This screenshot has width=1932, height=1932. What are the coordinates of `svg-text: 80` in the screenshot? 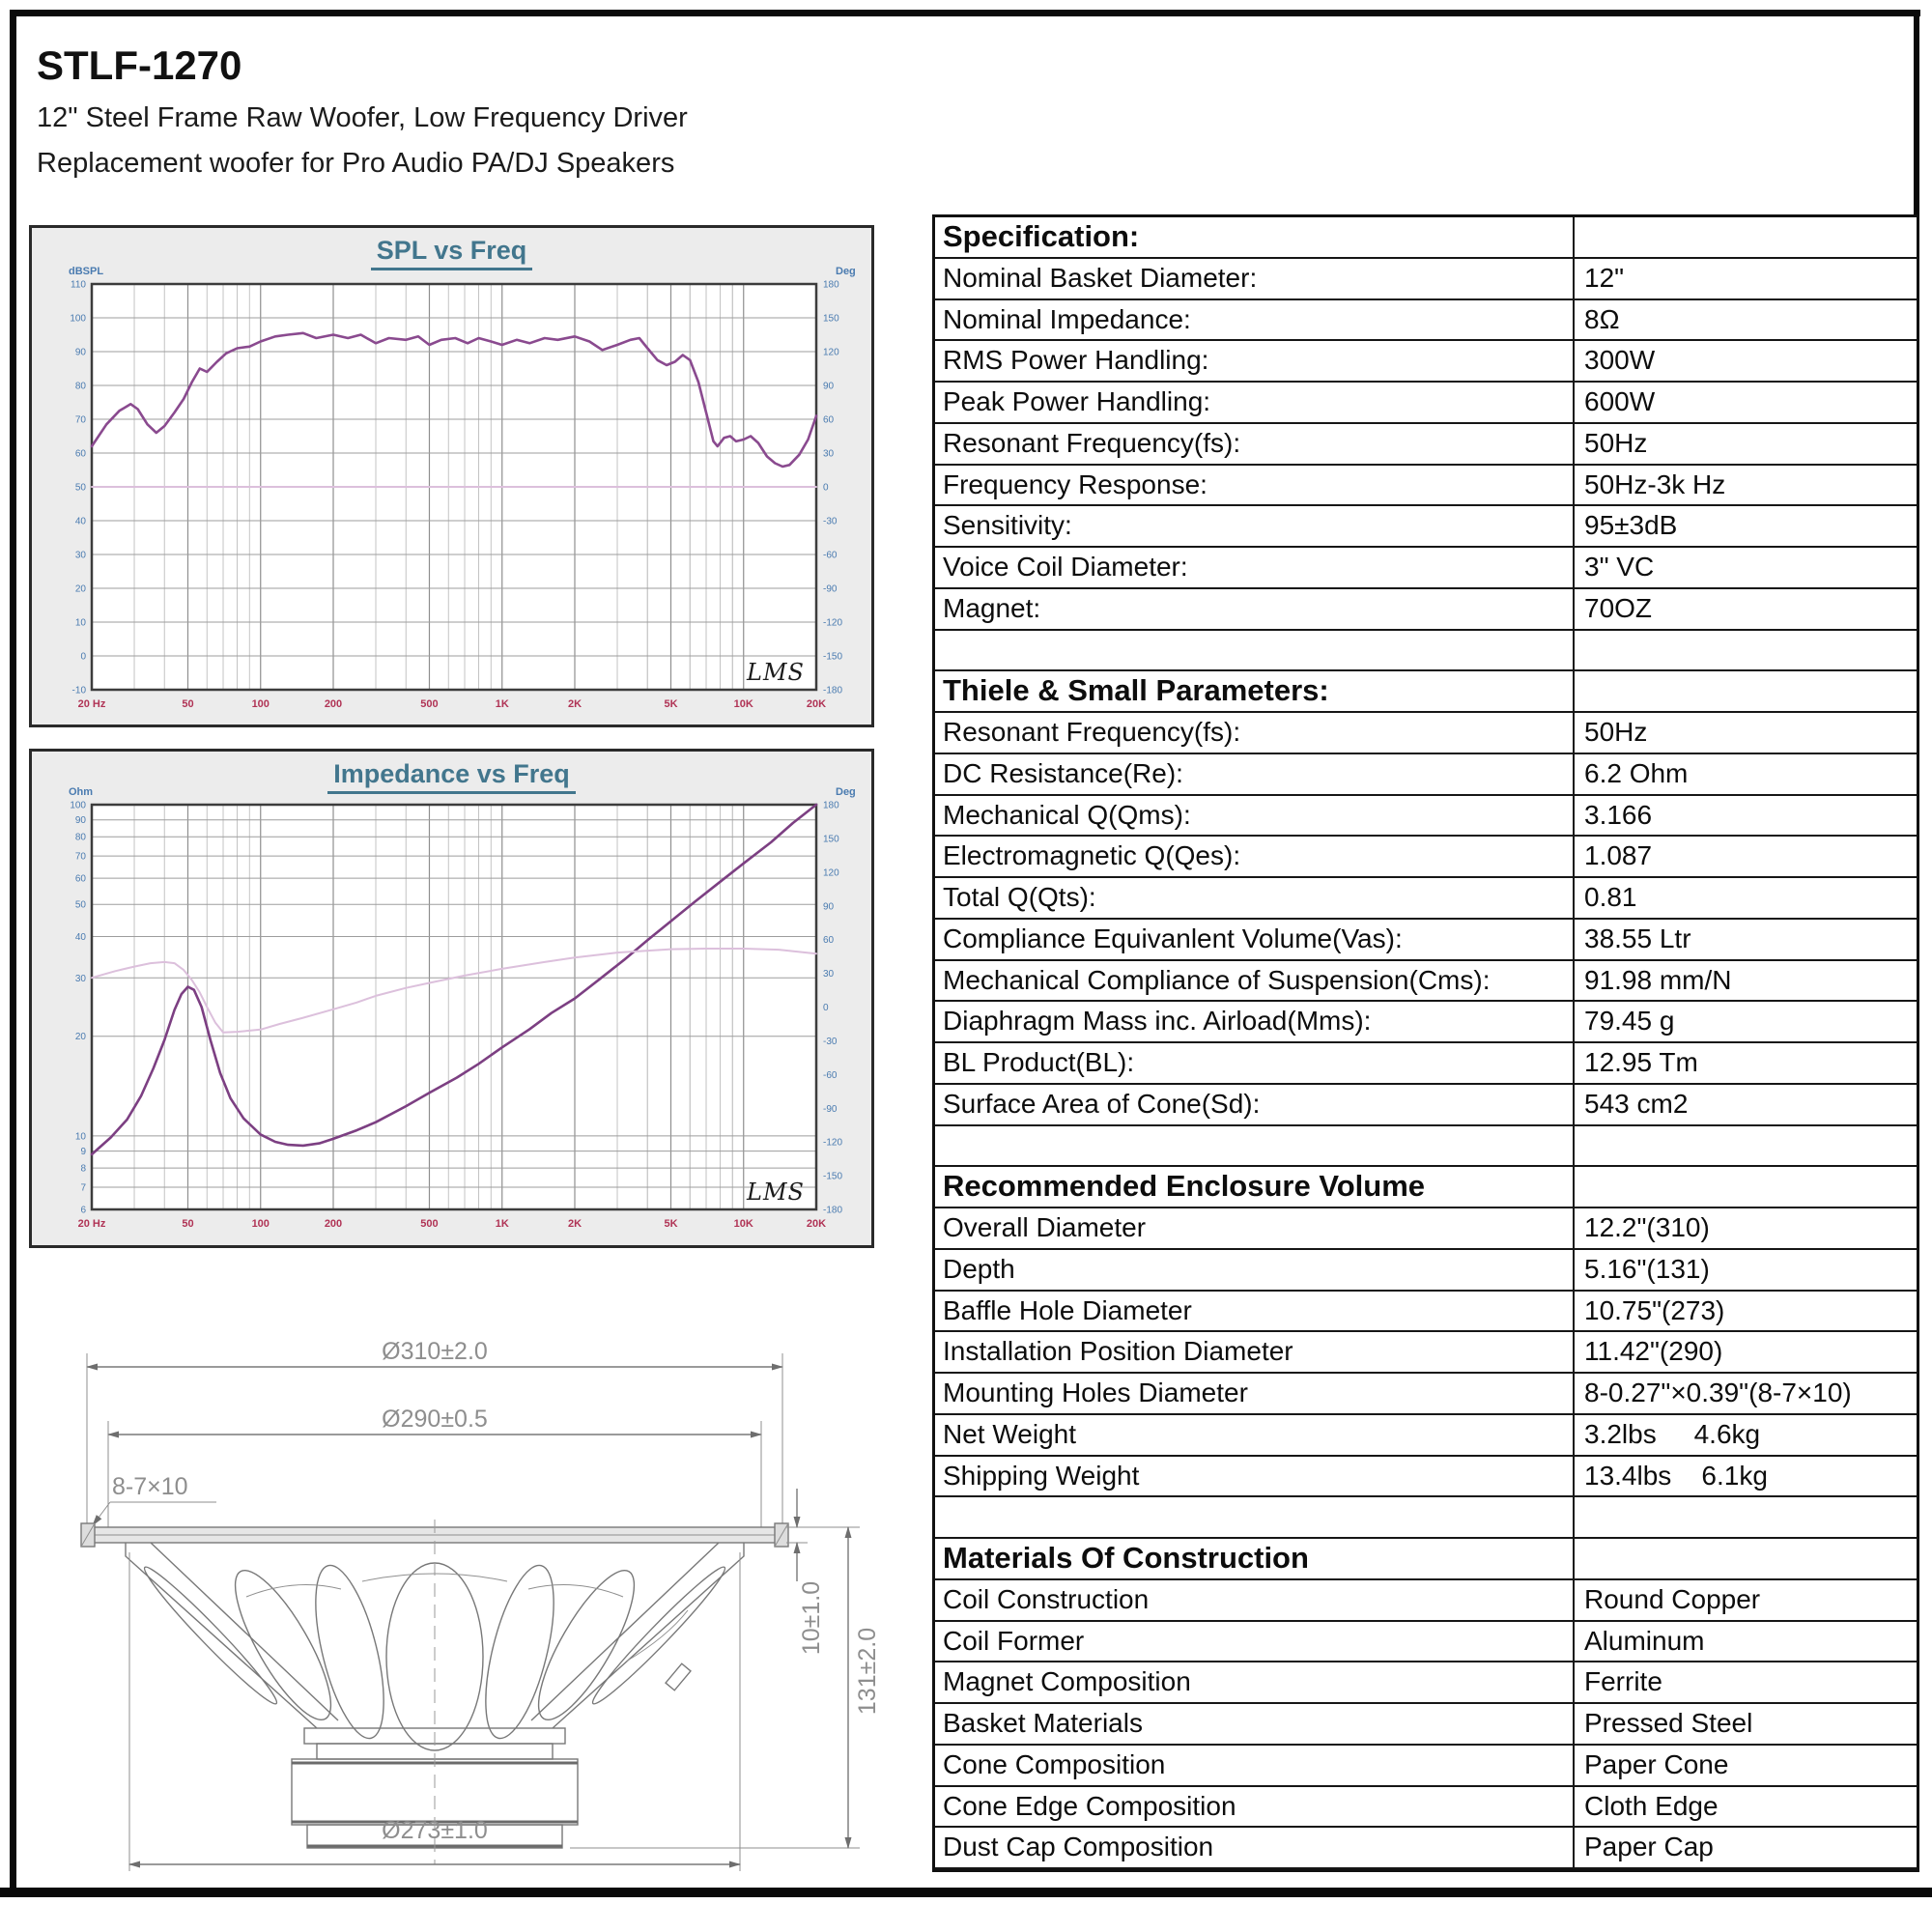 It's located at (81, 387).